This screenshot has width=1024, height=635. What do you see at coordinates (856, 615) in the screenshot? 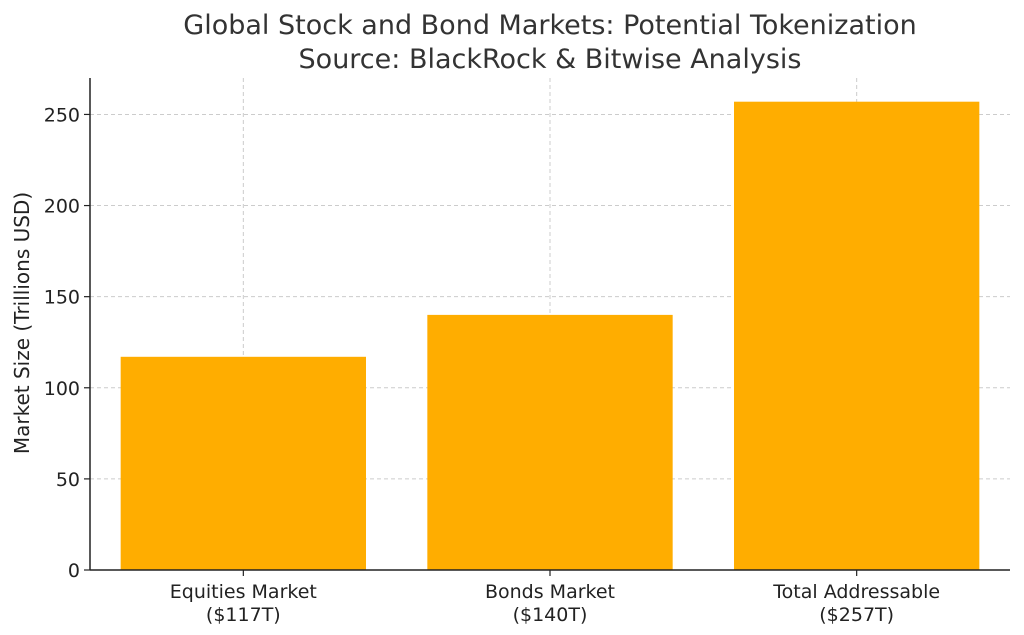
I see `x-tick-label: ($257T)` at bounding box center [856, 615].